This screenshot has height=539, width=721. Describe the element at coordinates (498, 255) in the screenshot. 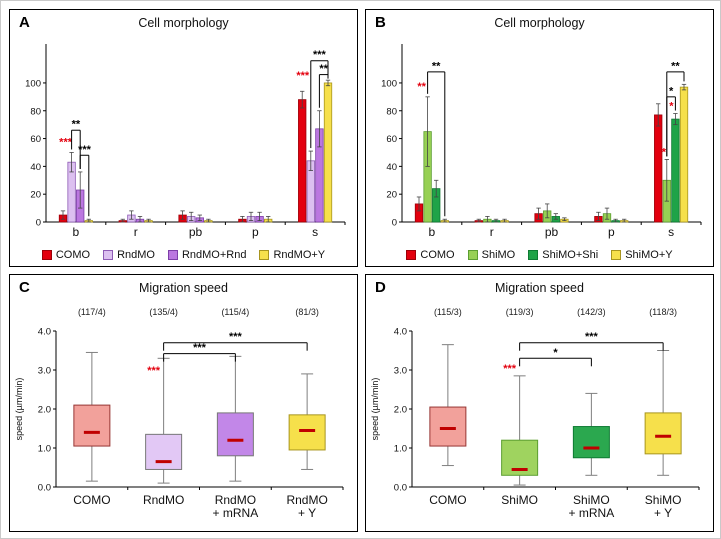

I see `legend-label: ShiMO` at that location.